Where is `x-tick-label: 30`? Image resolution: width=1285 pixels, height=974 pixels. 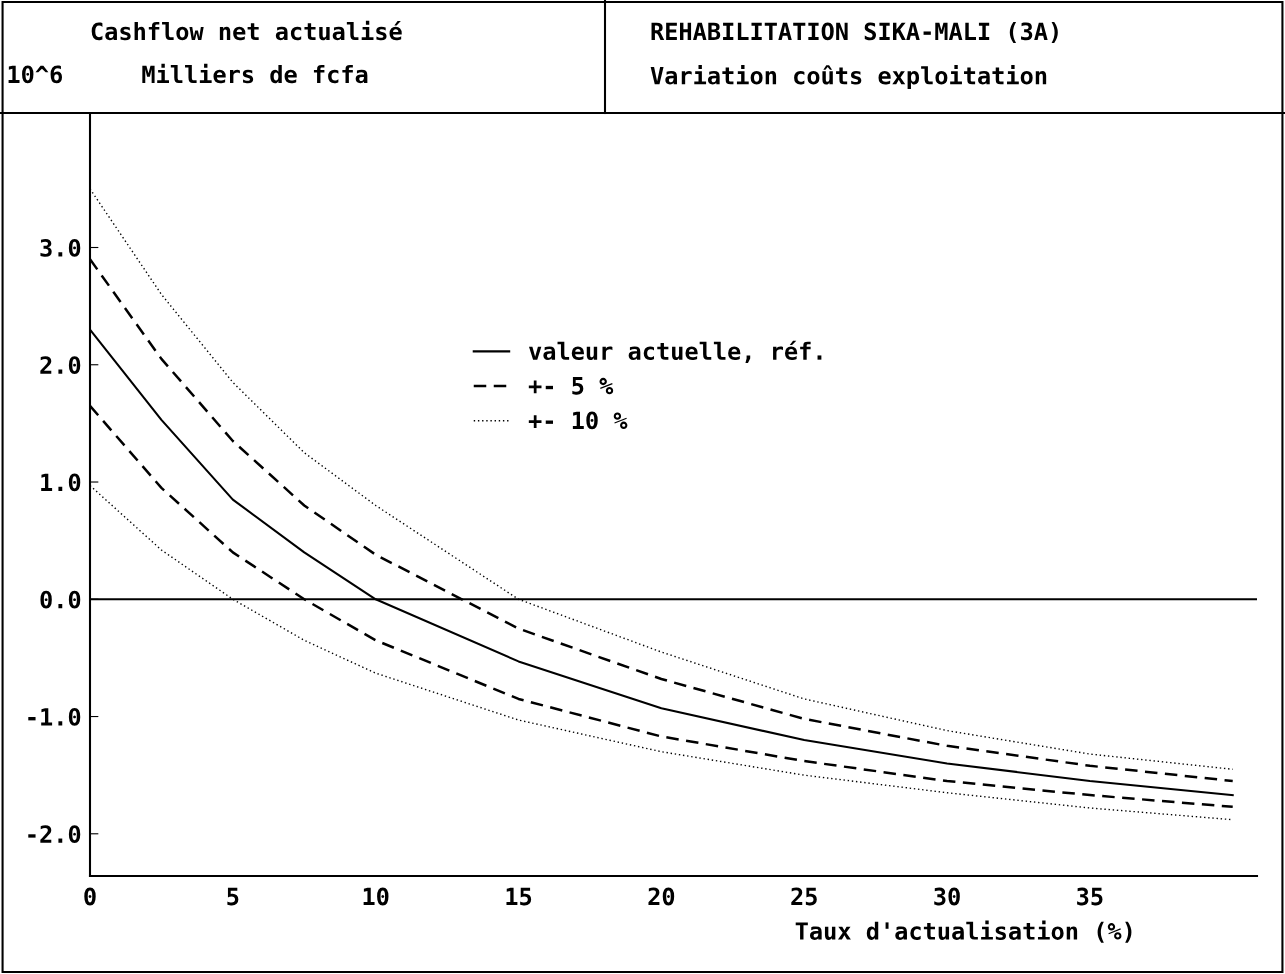 x-tick-label: 30 is located at coordinates (947, 896).